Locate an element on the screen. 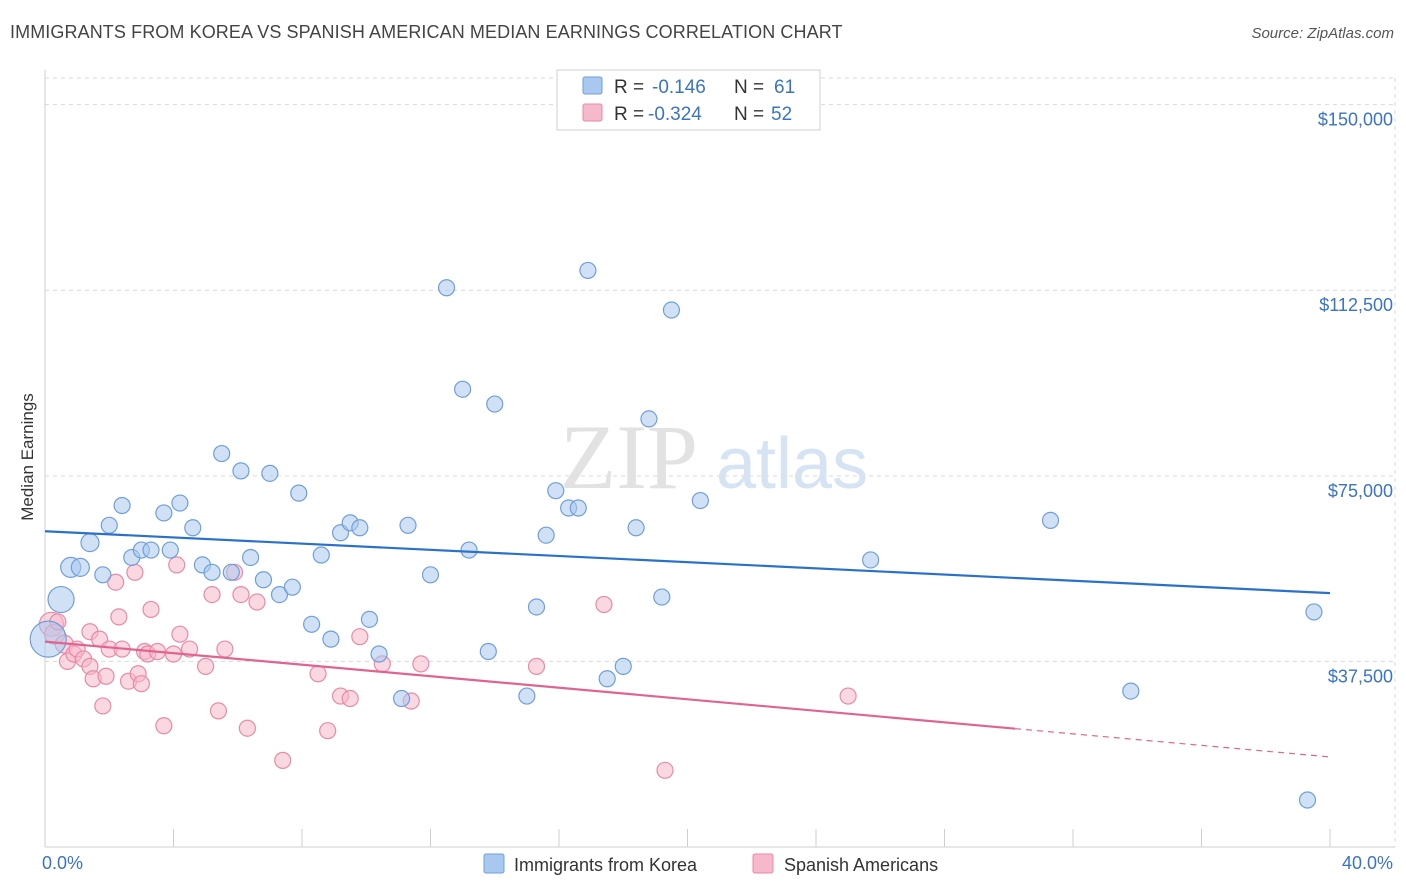 The width and height of the screenshot is (1406, 892). legend-r-label-1: R = is located at coordinates (629, 114).